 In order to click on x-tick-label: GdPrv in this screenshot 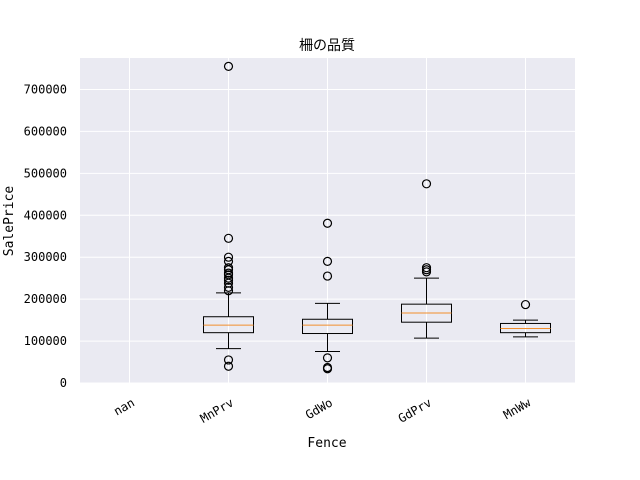, I will do `click(415, 410)`.